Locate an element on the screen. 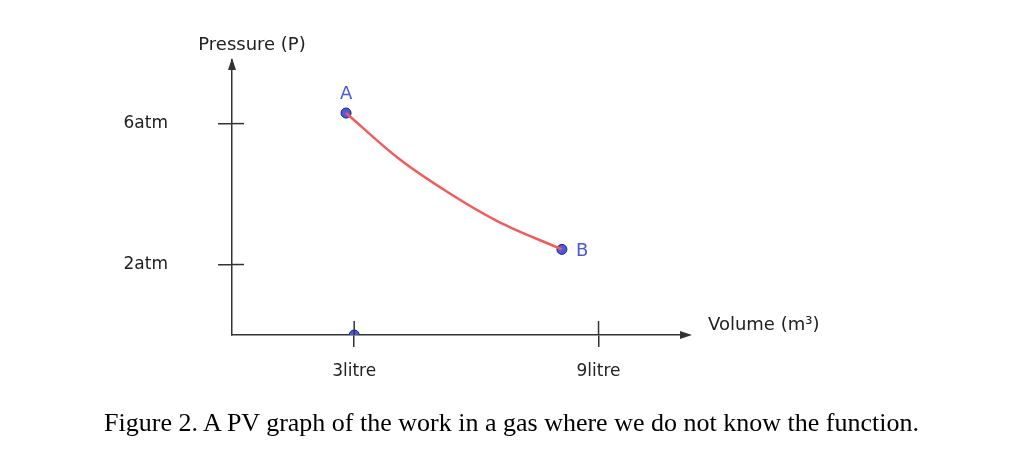 The image size is (1023, 460). x-tick-label: 9litre is located at coordinates (598, 369).